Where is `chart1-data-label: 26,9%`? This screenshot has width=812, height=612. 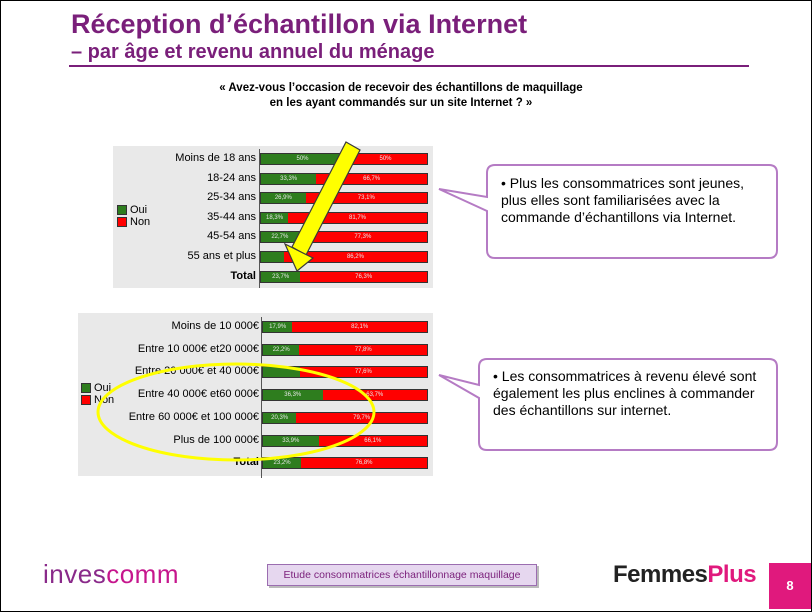 chart1-data-label: 26,9% is located at coordinates (283, 198).